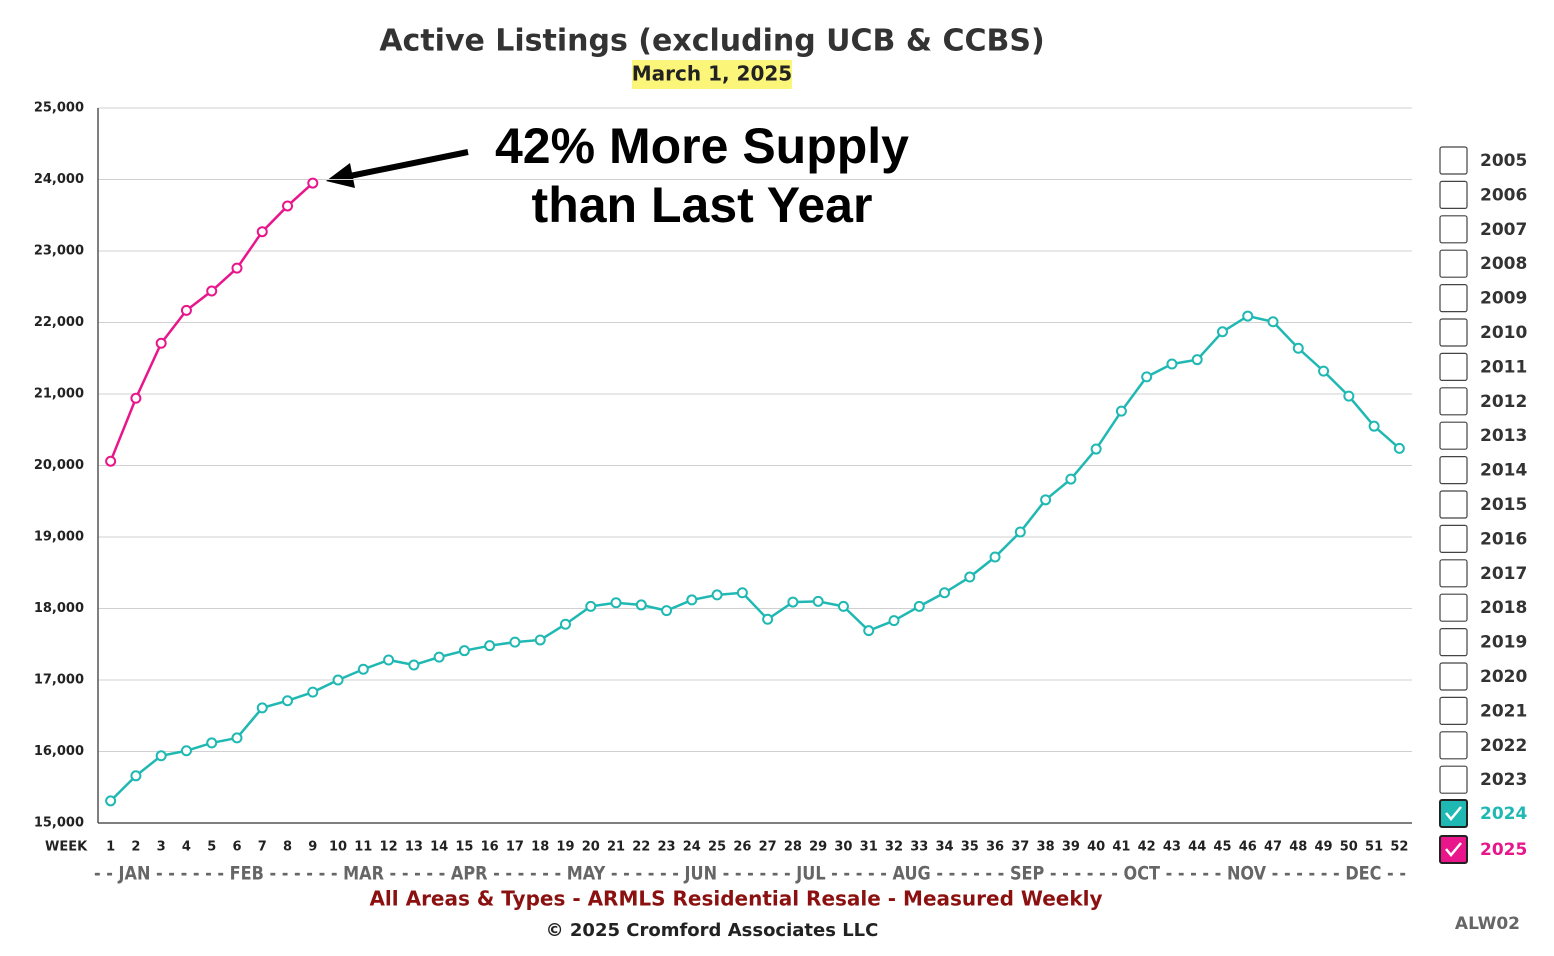 This screenshot has height=956, width=1554. Describe the element at coordinates (1071, 847) in the screenshot. I see `x-tick-label: 39` at that location.